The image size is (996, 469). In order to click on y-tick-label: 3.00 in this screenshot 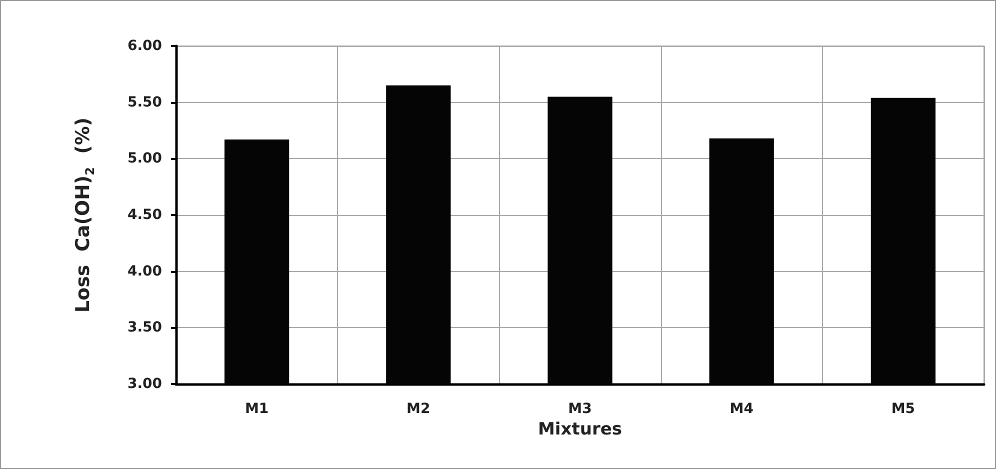, I will do `click(144, 384)`.